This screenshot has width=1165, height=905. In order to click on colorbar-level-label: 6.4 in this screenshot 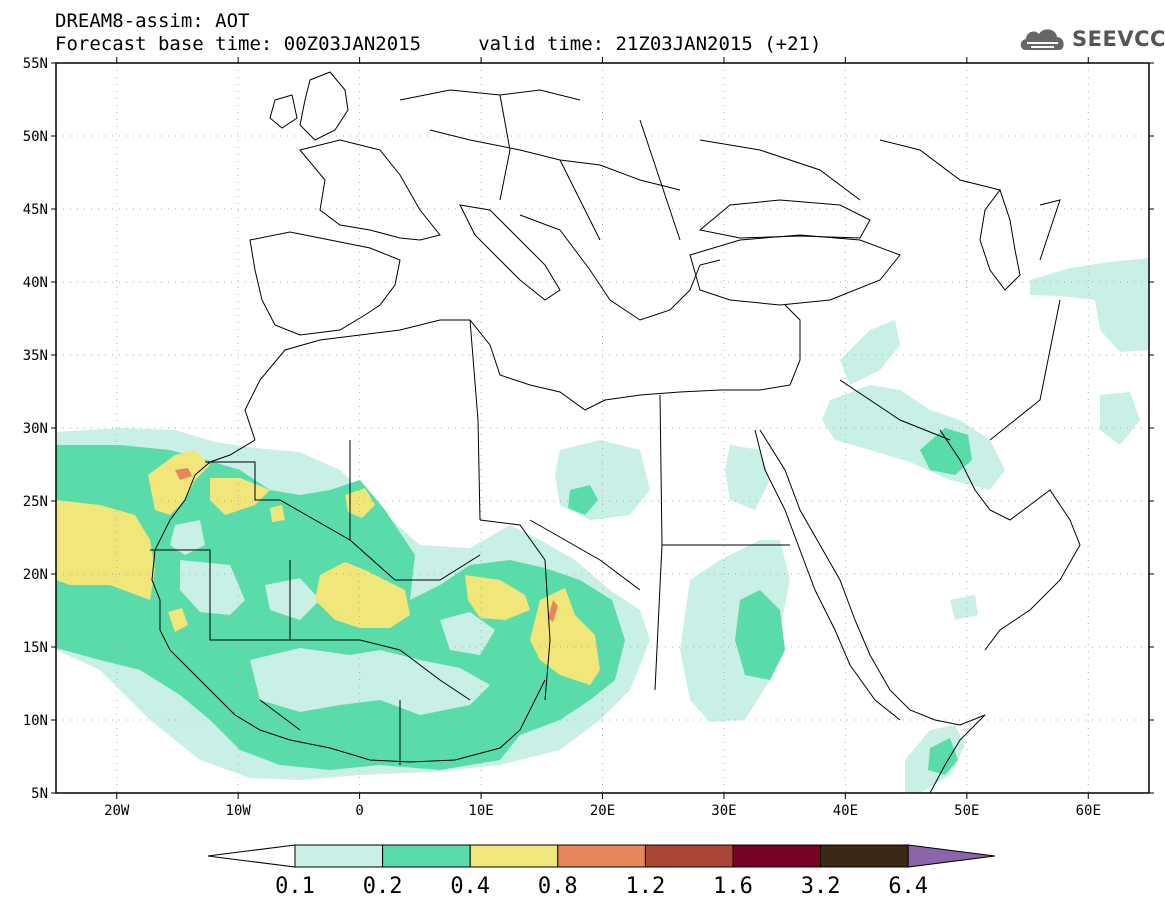, I will do `click(908, 886)`.